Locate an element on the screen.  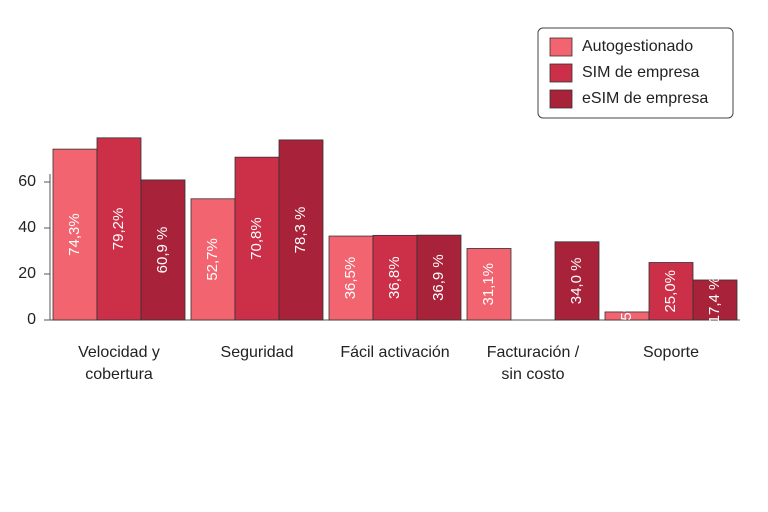
x-tick-label: Soporte is located at coordinates (671, 352).